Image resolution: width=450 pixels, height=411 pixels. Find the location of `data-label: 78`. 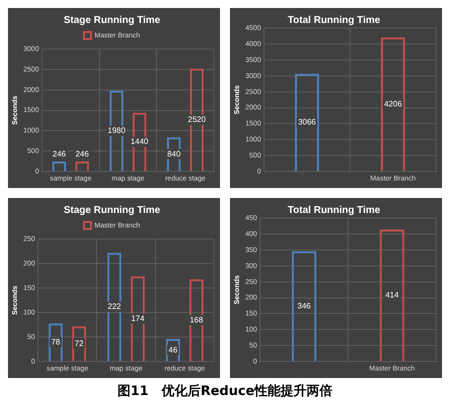

data-label: 78 is located at coordinates (56, 341).